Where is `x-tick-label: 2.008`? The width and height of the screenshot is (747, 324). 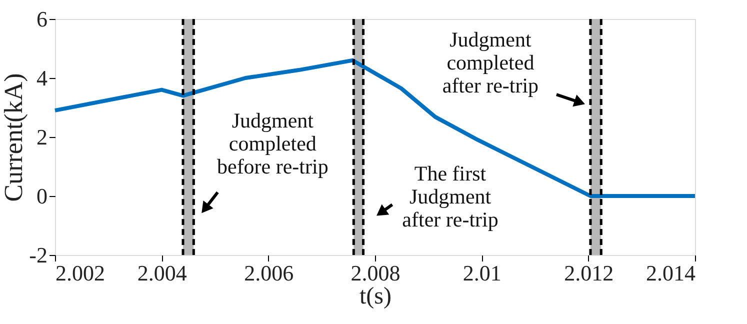
x-tick-label: 2.008 is located at coordinates (375, 273).